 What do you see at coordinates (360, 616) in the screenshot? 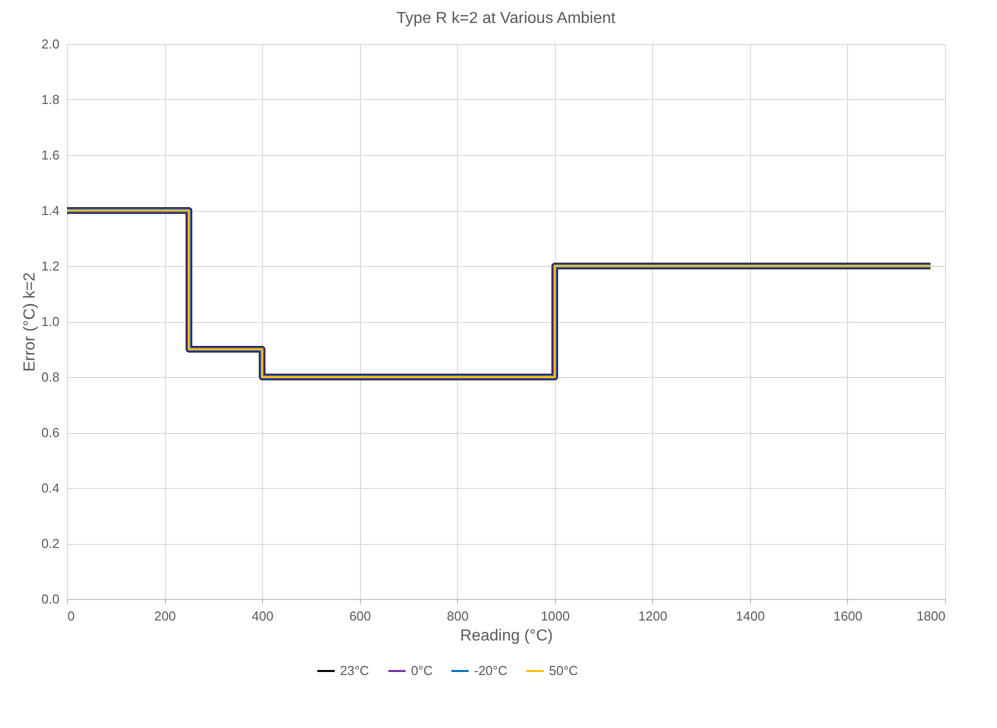
I see `x-tick-label: 600` at bounding box center [360, 616].